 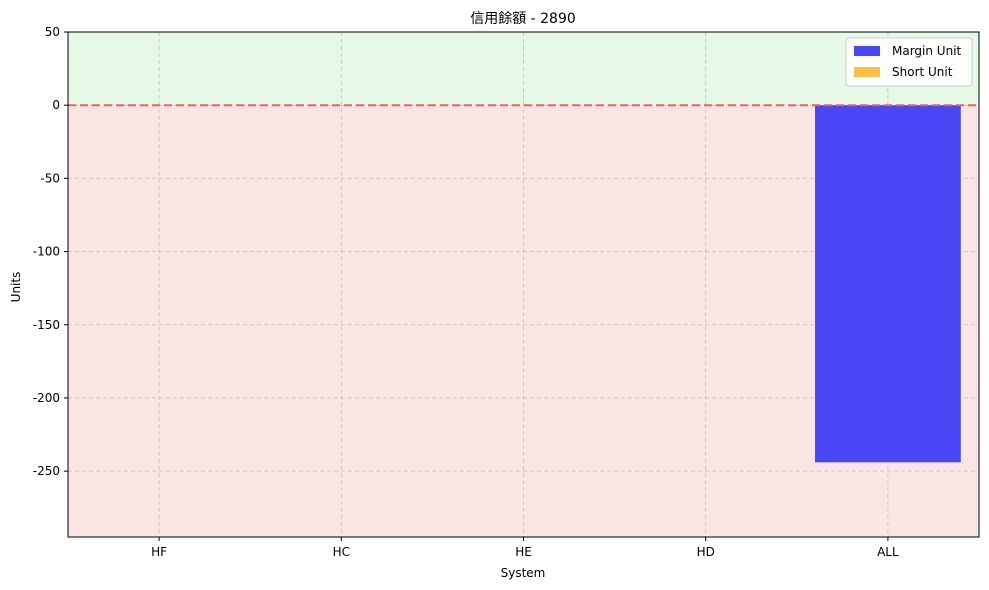 What do you see at coordinates (927, 51) in the screenshot?
I see `legend-label: Margin Unit` at bounding box center [927, 51].